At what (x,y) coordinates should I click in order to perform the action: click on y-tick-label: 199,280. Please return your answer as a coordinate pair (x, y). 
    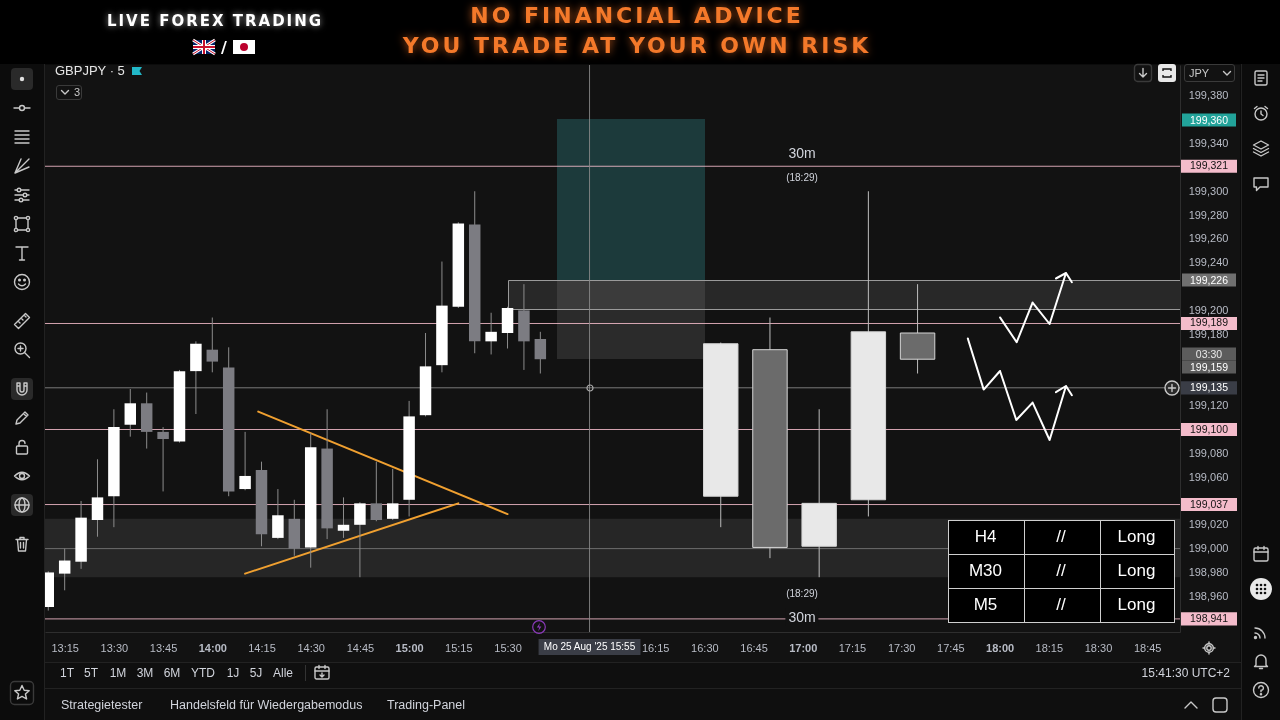
    Looking at the image, I should click on (1208, 214).